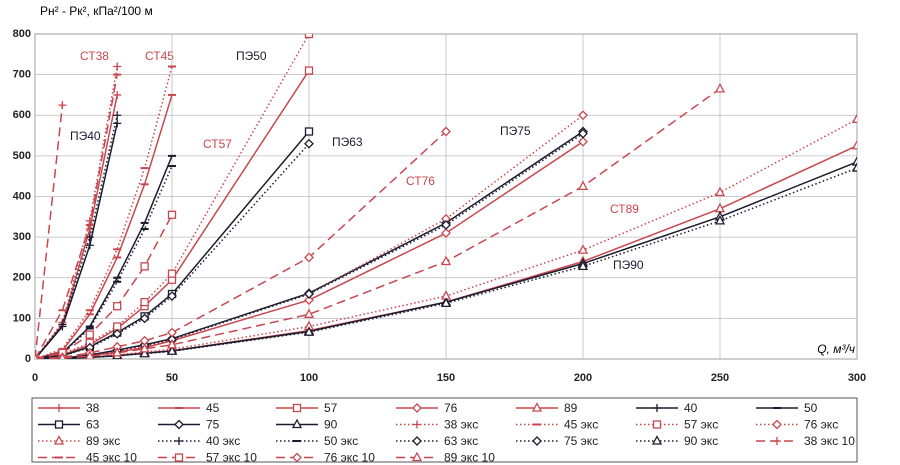  Describe the element at coordinates (111, 458) in the screenshot. I see `legend-label: 45 экс 10` at that location.